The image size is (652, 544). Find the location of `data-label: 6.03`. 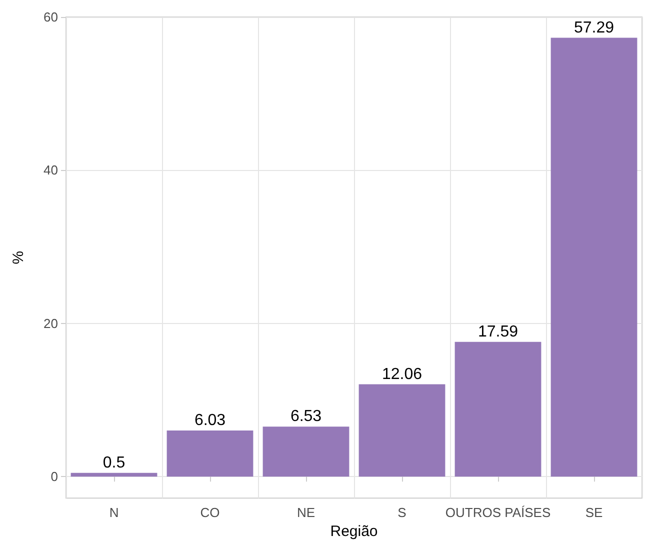

data-label: 6.03 is located at coordinates (210, 420).